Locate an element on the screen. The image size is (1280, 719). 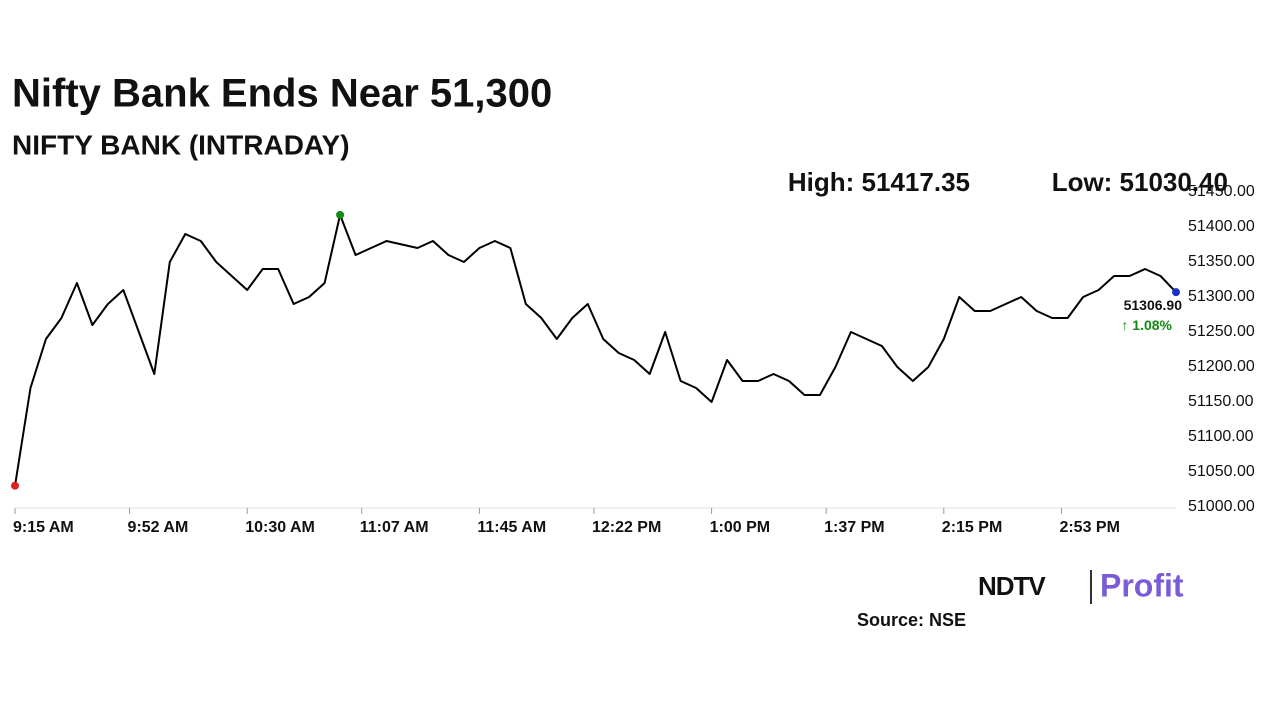
chart-title: Nifty Bank Ends Near 51,300 is located at coordinates (282, 94).